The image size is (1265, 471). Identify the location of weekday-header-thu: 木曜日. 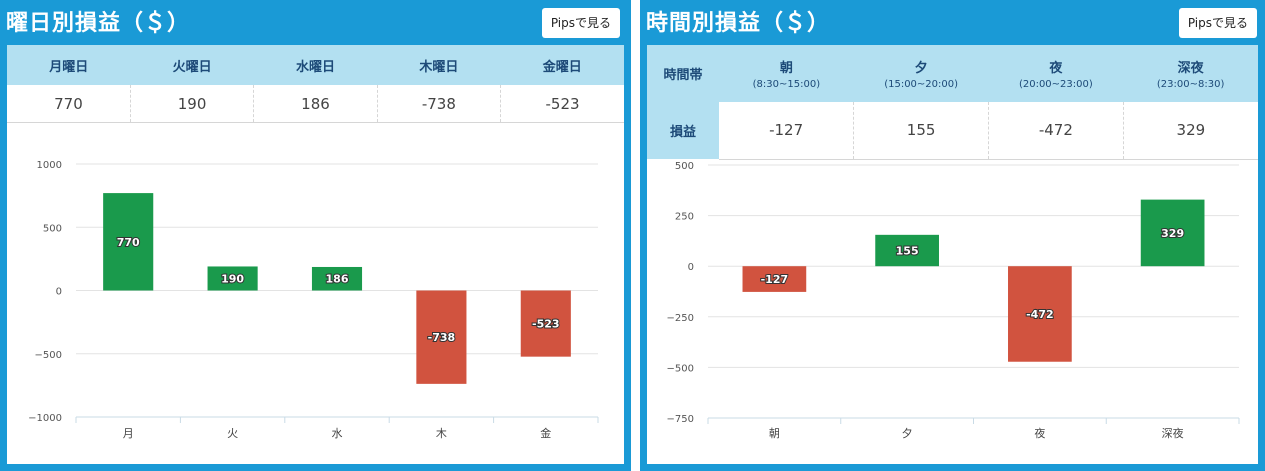
(439, 65).